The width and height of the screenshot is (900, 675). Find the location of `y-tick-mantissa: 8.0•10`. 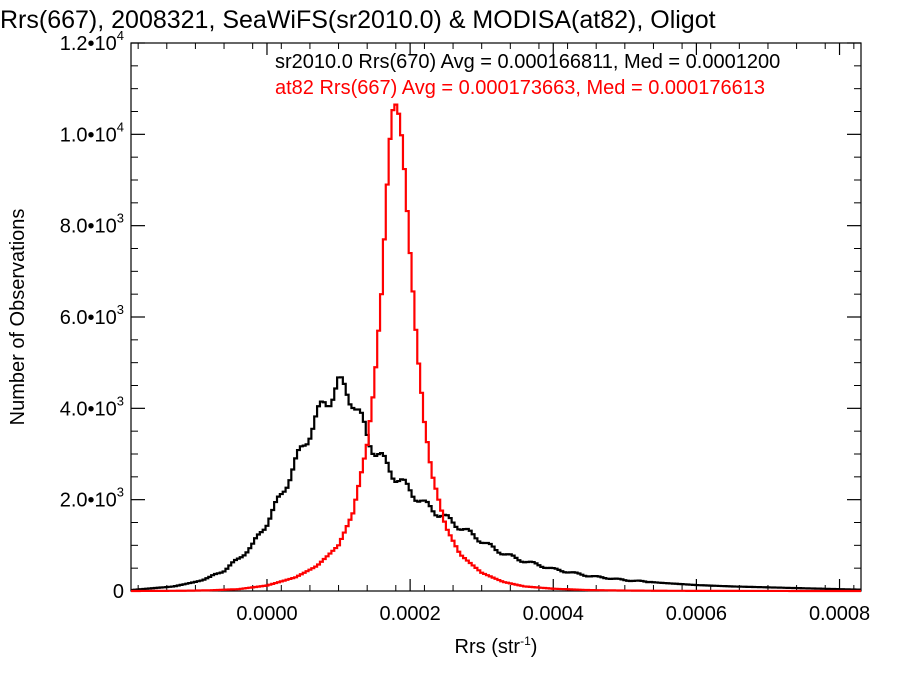

y-tick-mantissa: 8.0•10 is located at coordinates (88, 227).